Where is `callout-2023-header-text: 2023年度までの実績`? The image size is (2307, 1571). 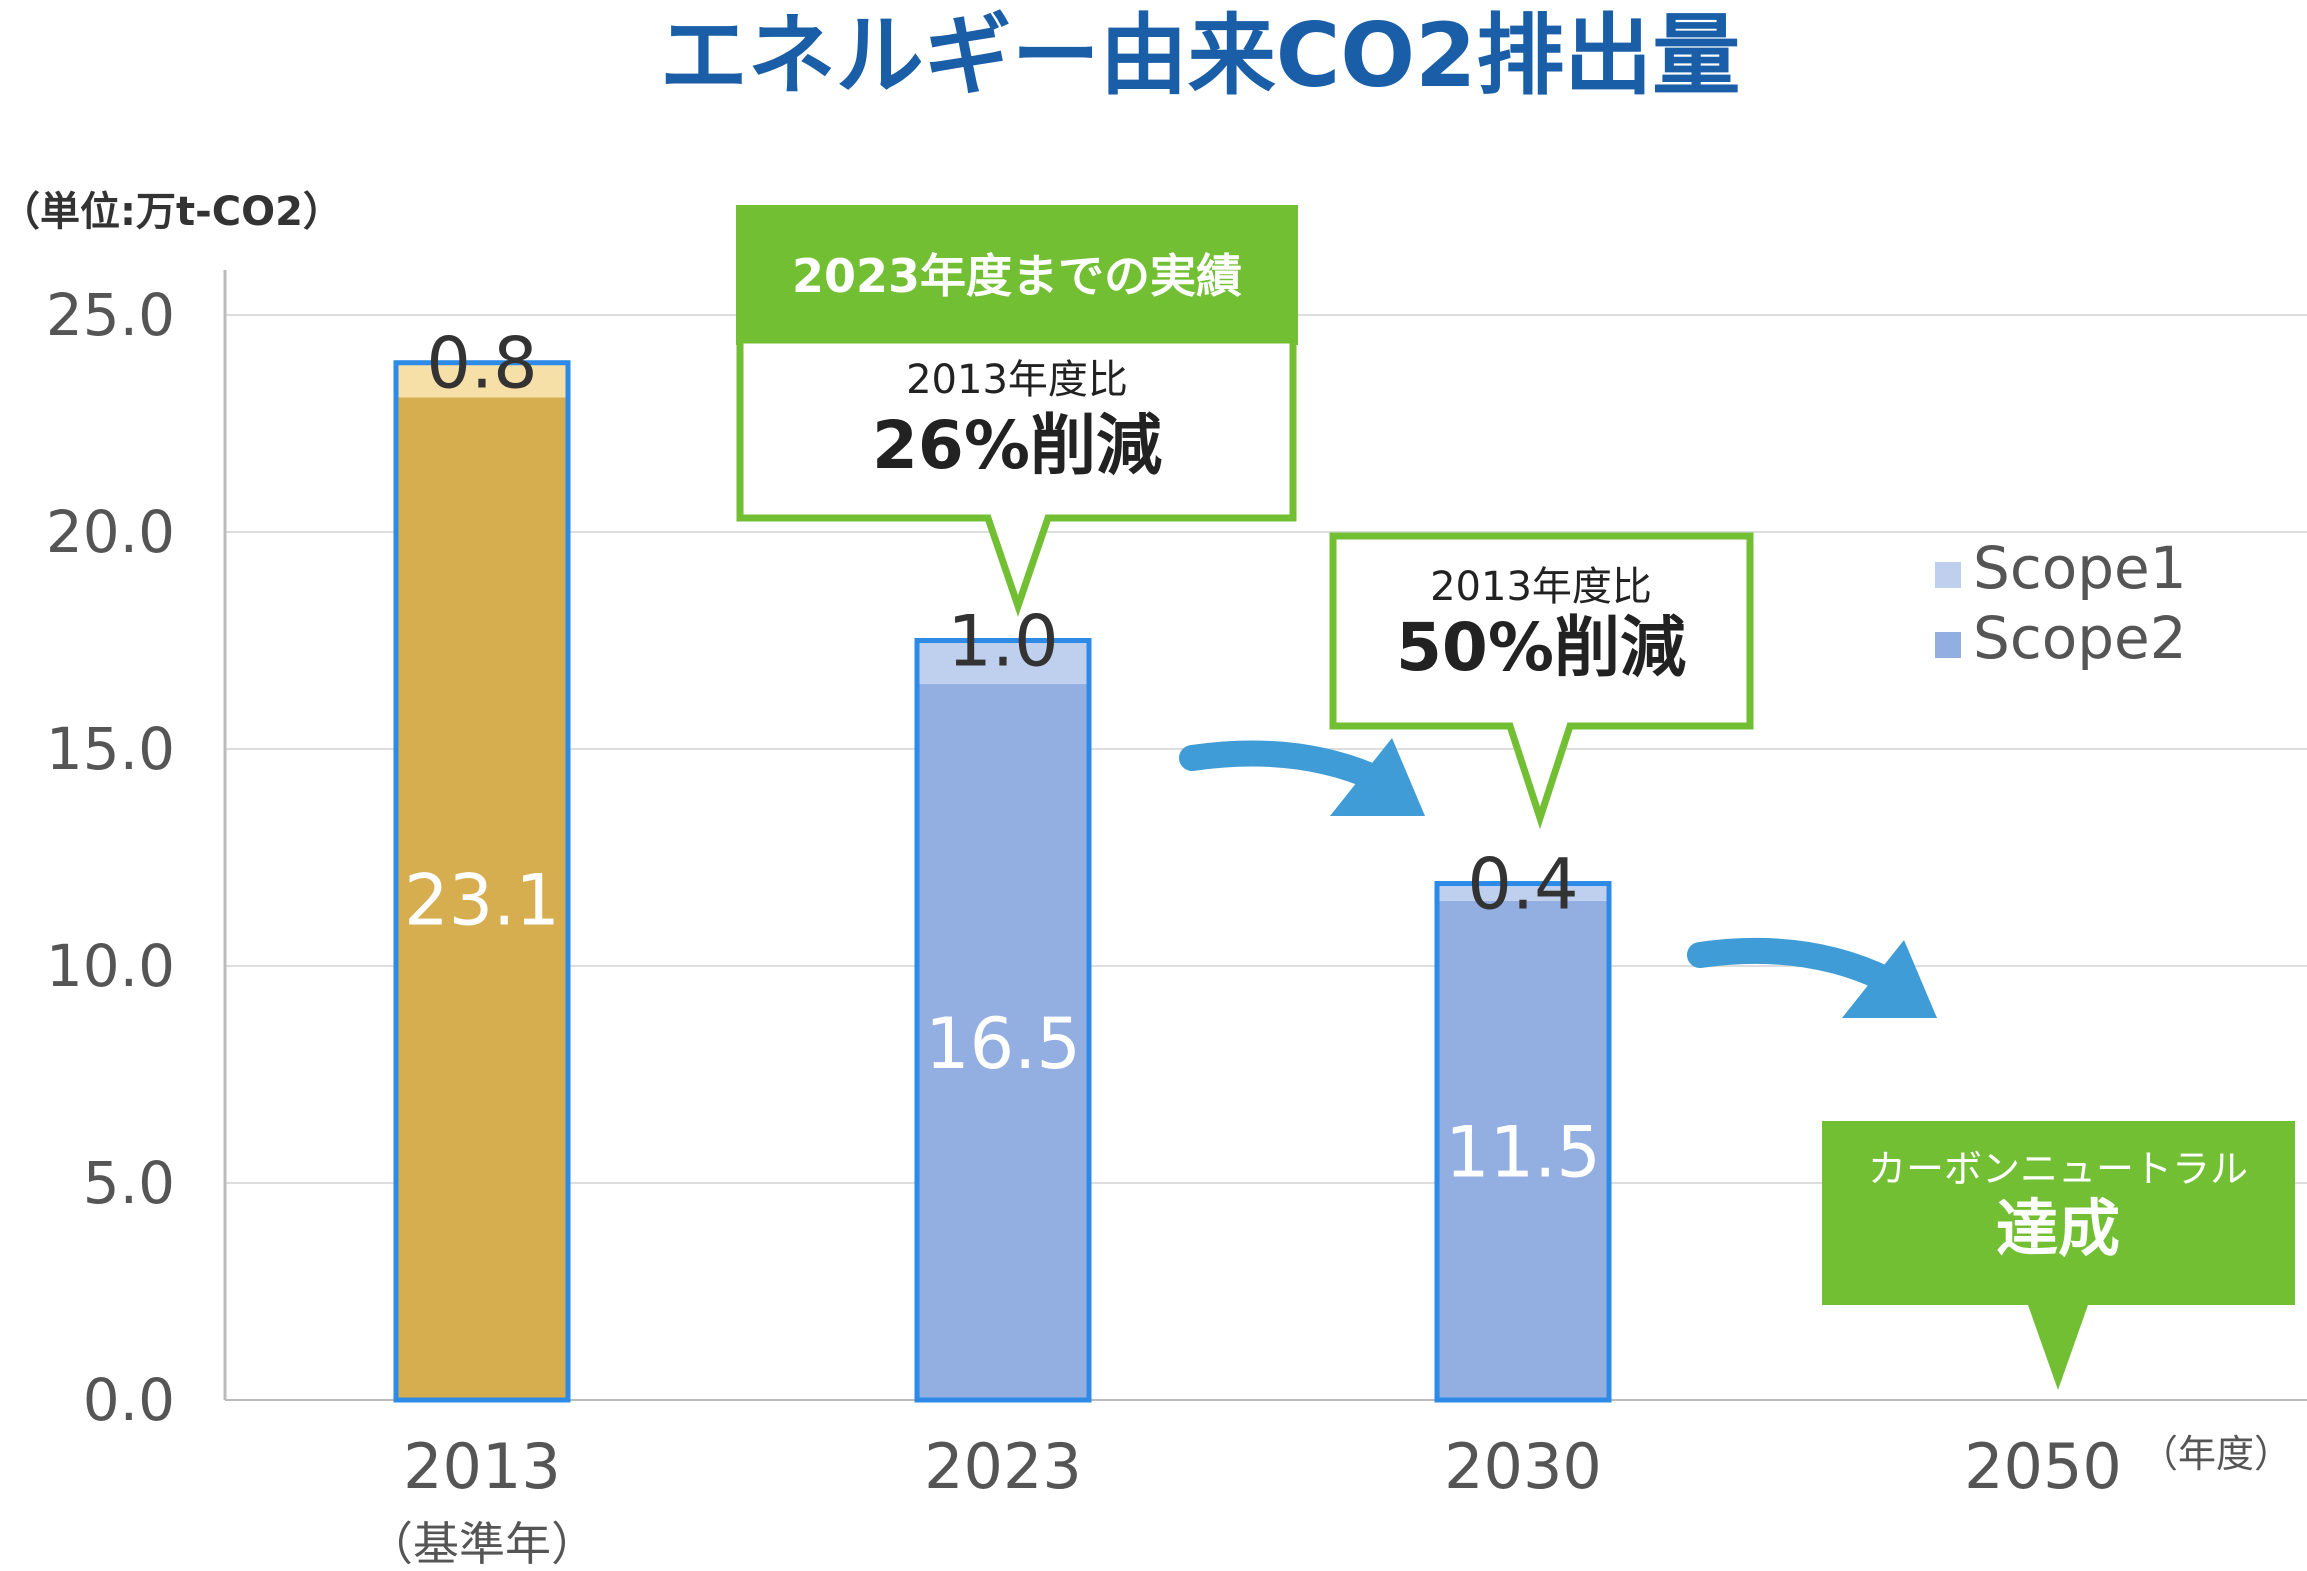 callout-2023-header-text: 2023年度までの実績 is located at coordinates (1017, 276).